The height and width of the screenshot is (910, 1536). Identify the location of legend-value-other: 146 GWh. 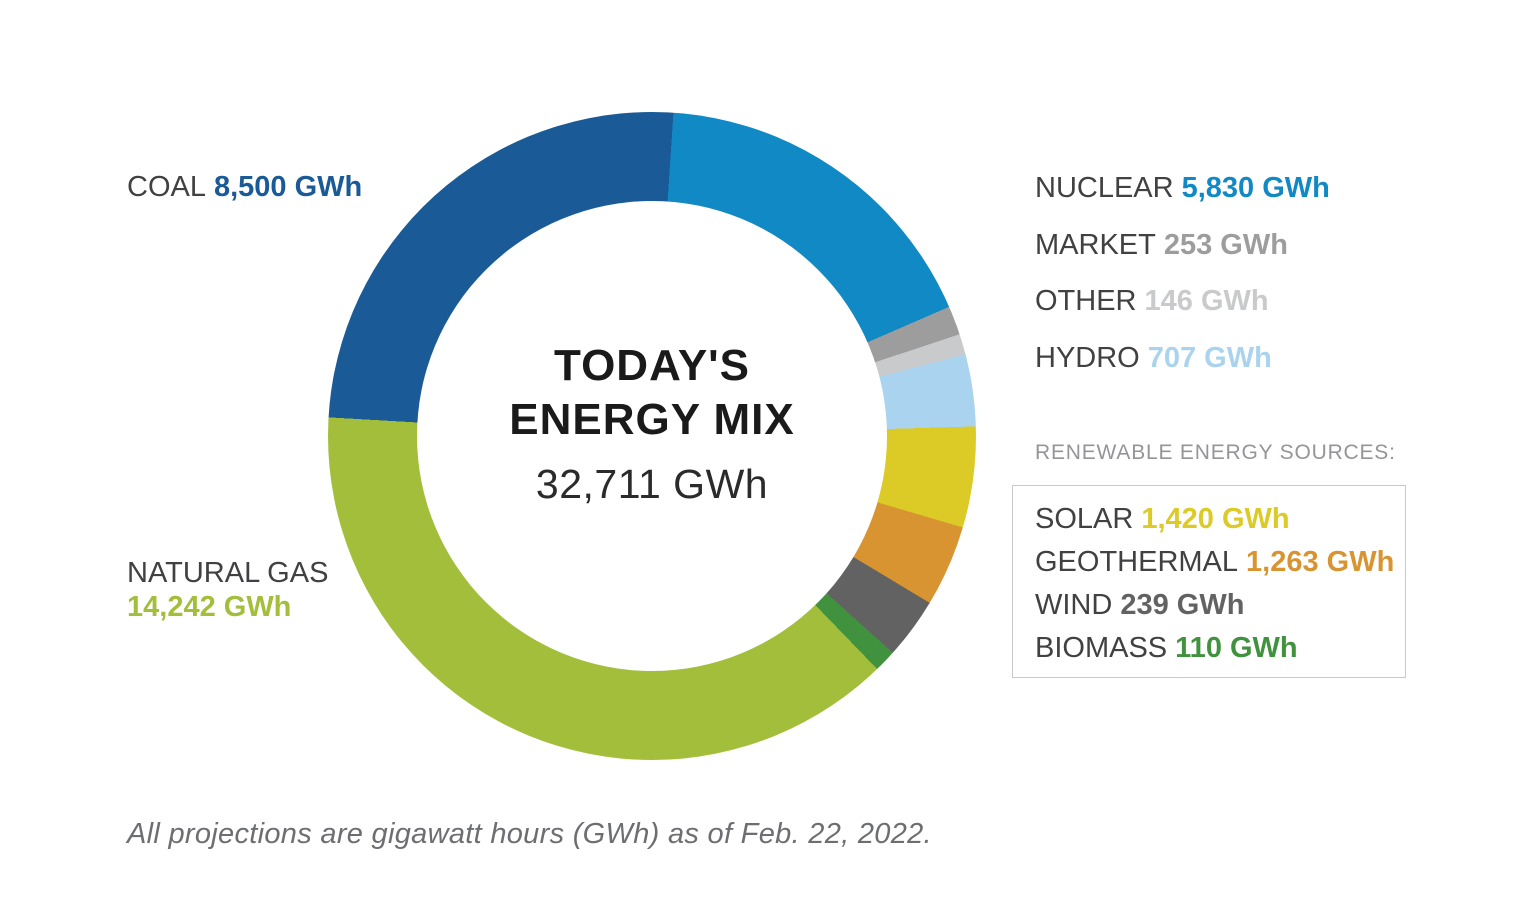
(1206, 301).